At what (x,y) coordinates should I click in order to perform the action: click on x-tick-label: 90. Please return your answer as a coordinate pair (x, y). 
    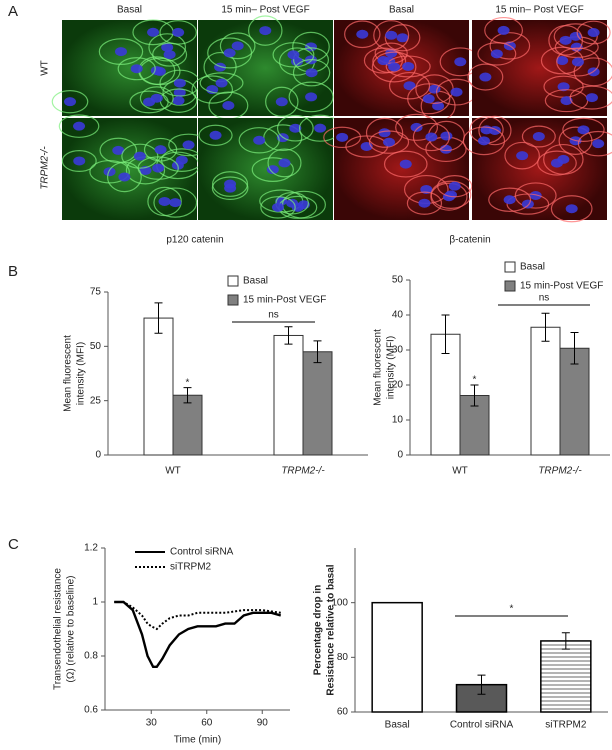
    Looking at the image, I should click on (263, 723).